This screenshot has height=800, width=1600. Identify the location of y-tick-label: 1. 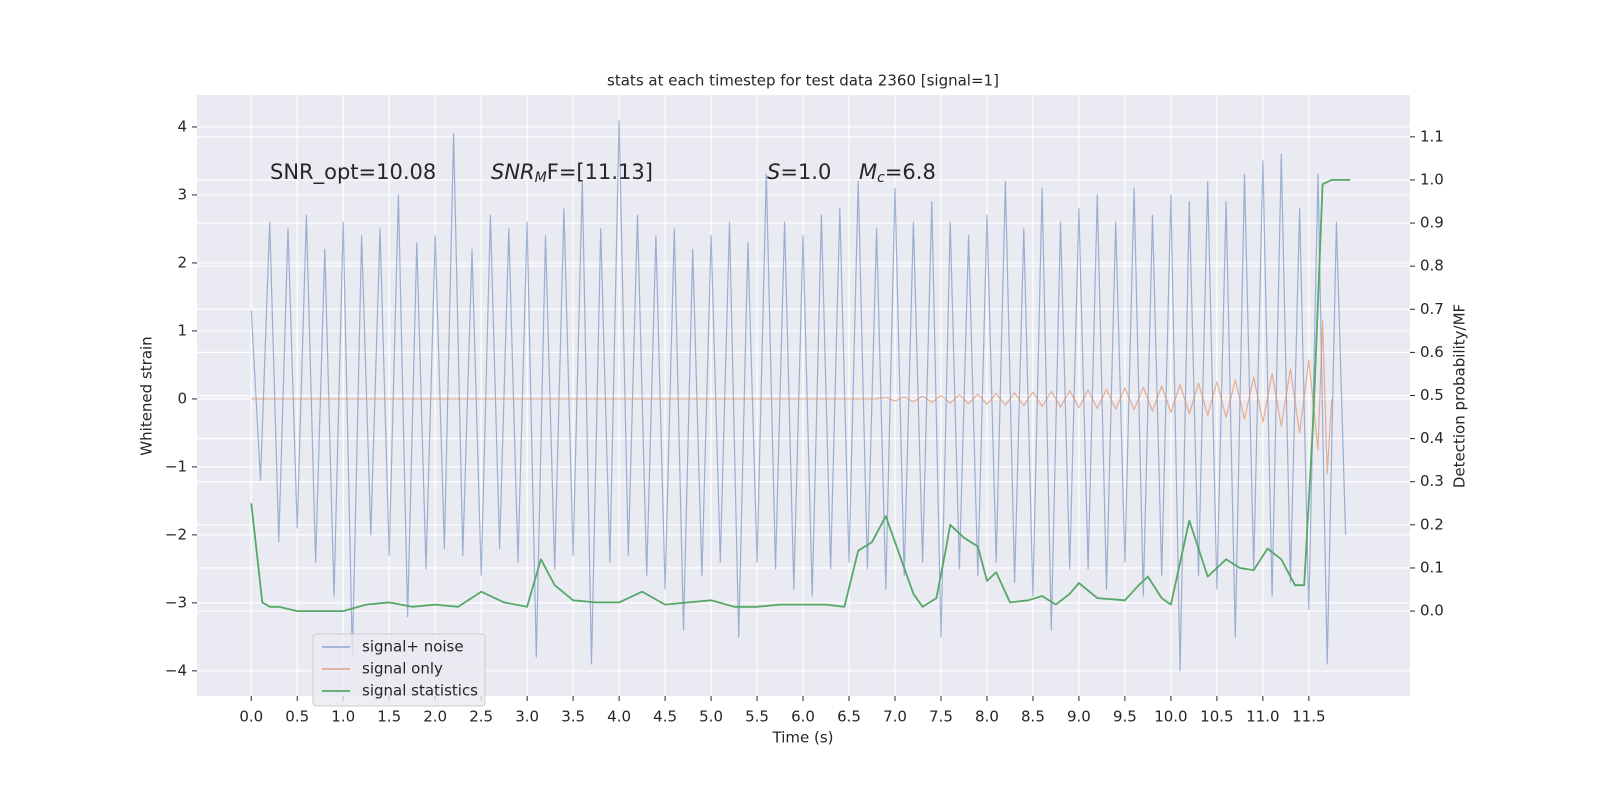
(182, 330).